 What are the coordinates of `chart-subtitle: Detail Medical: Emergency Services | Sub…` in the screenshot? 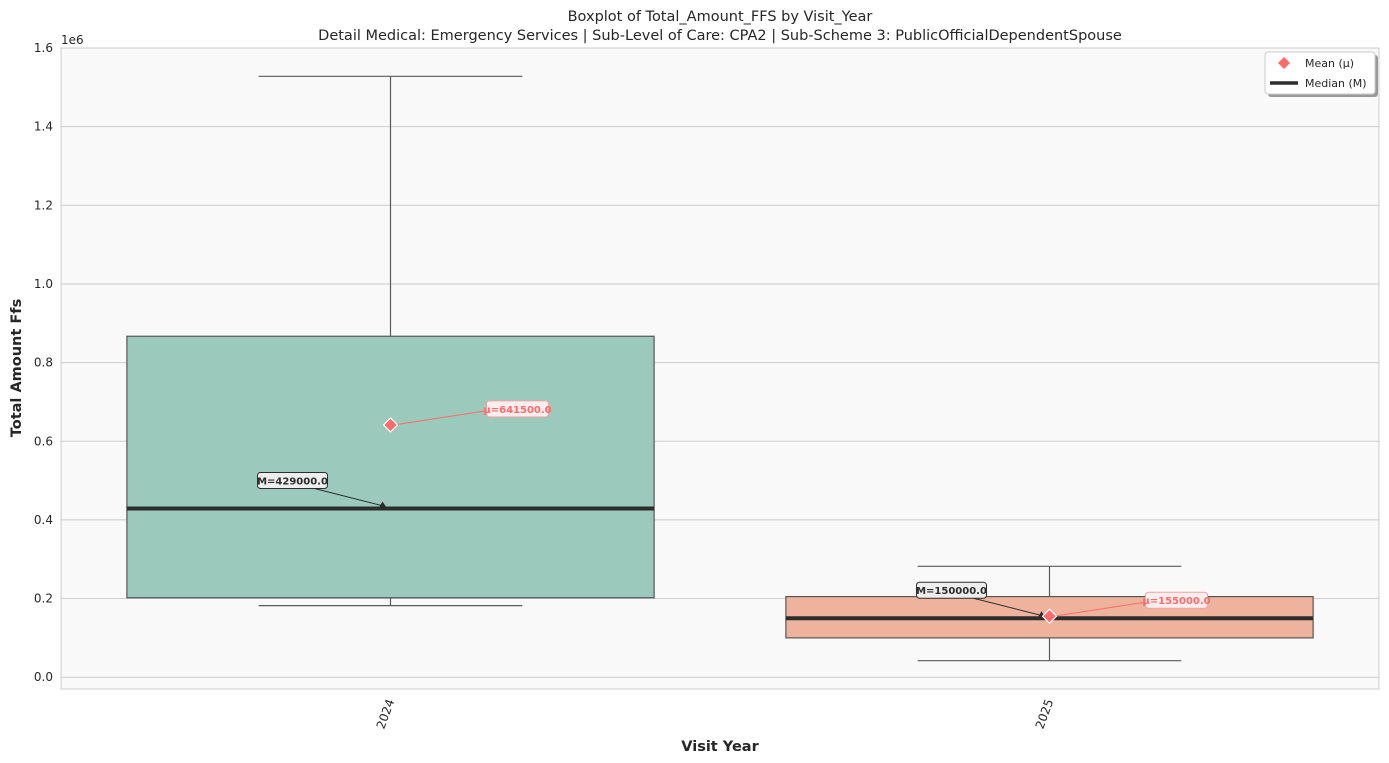 It's located at (720, 36).